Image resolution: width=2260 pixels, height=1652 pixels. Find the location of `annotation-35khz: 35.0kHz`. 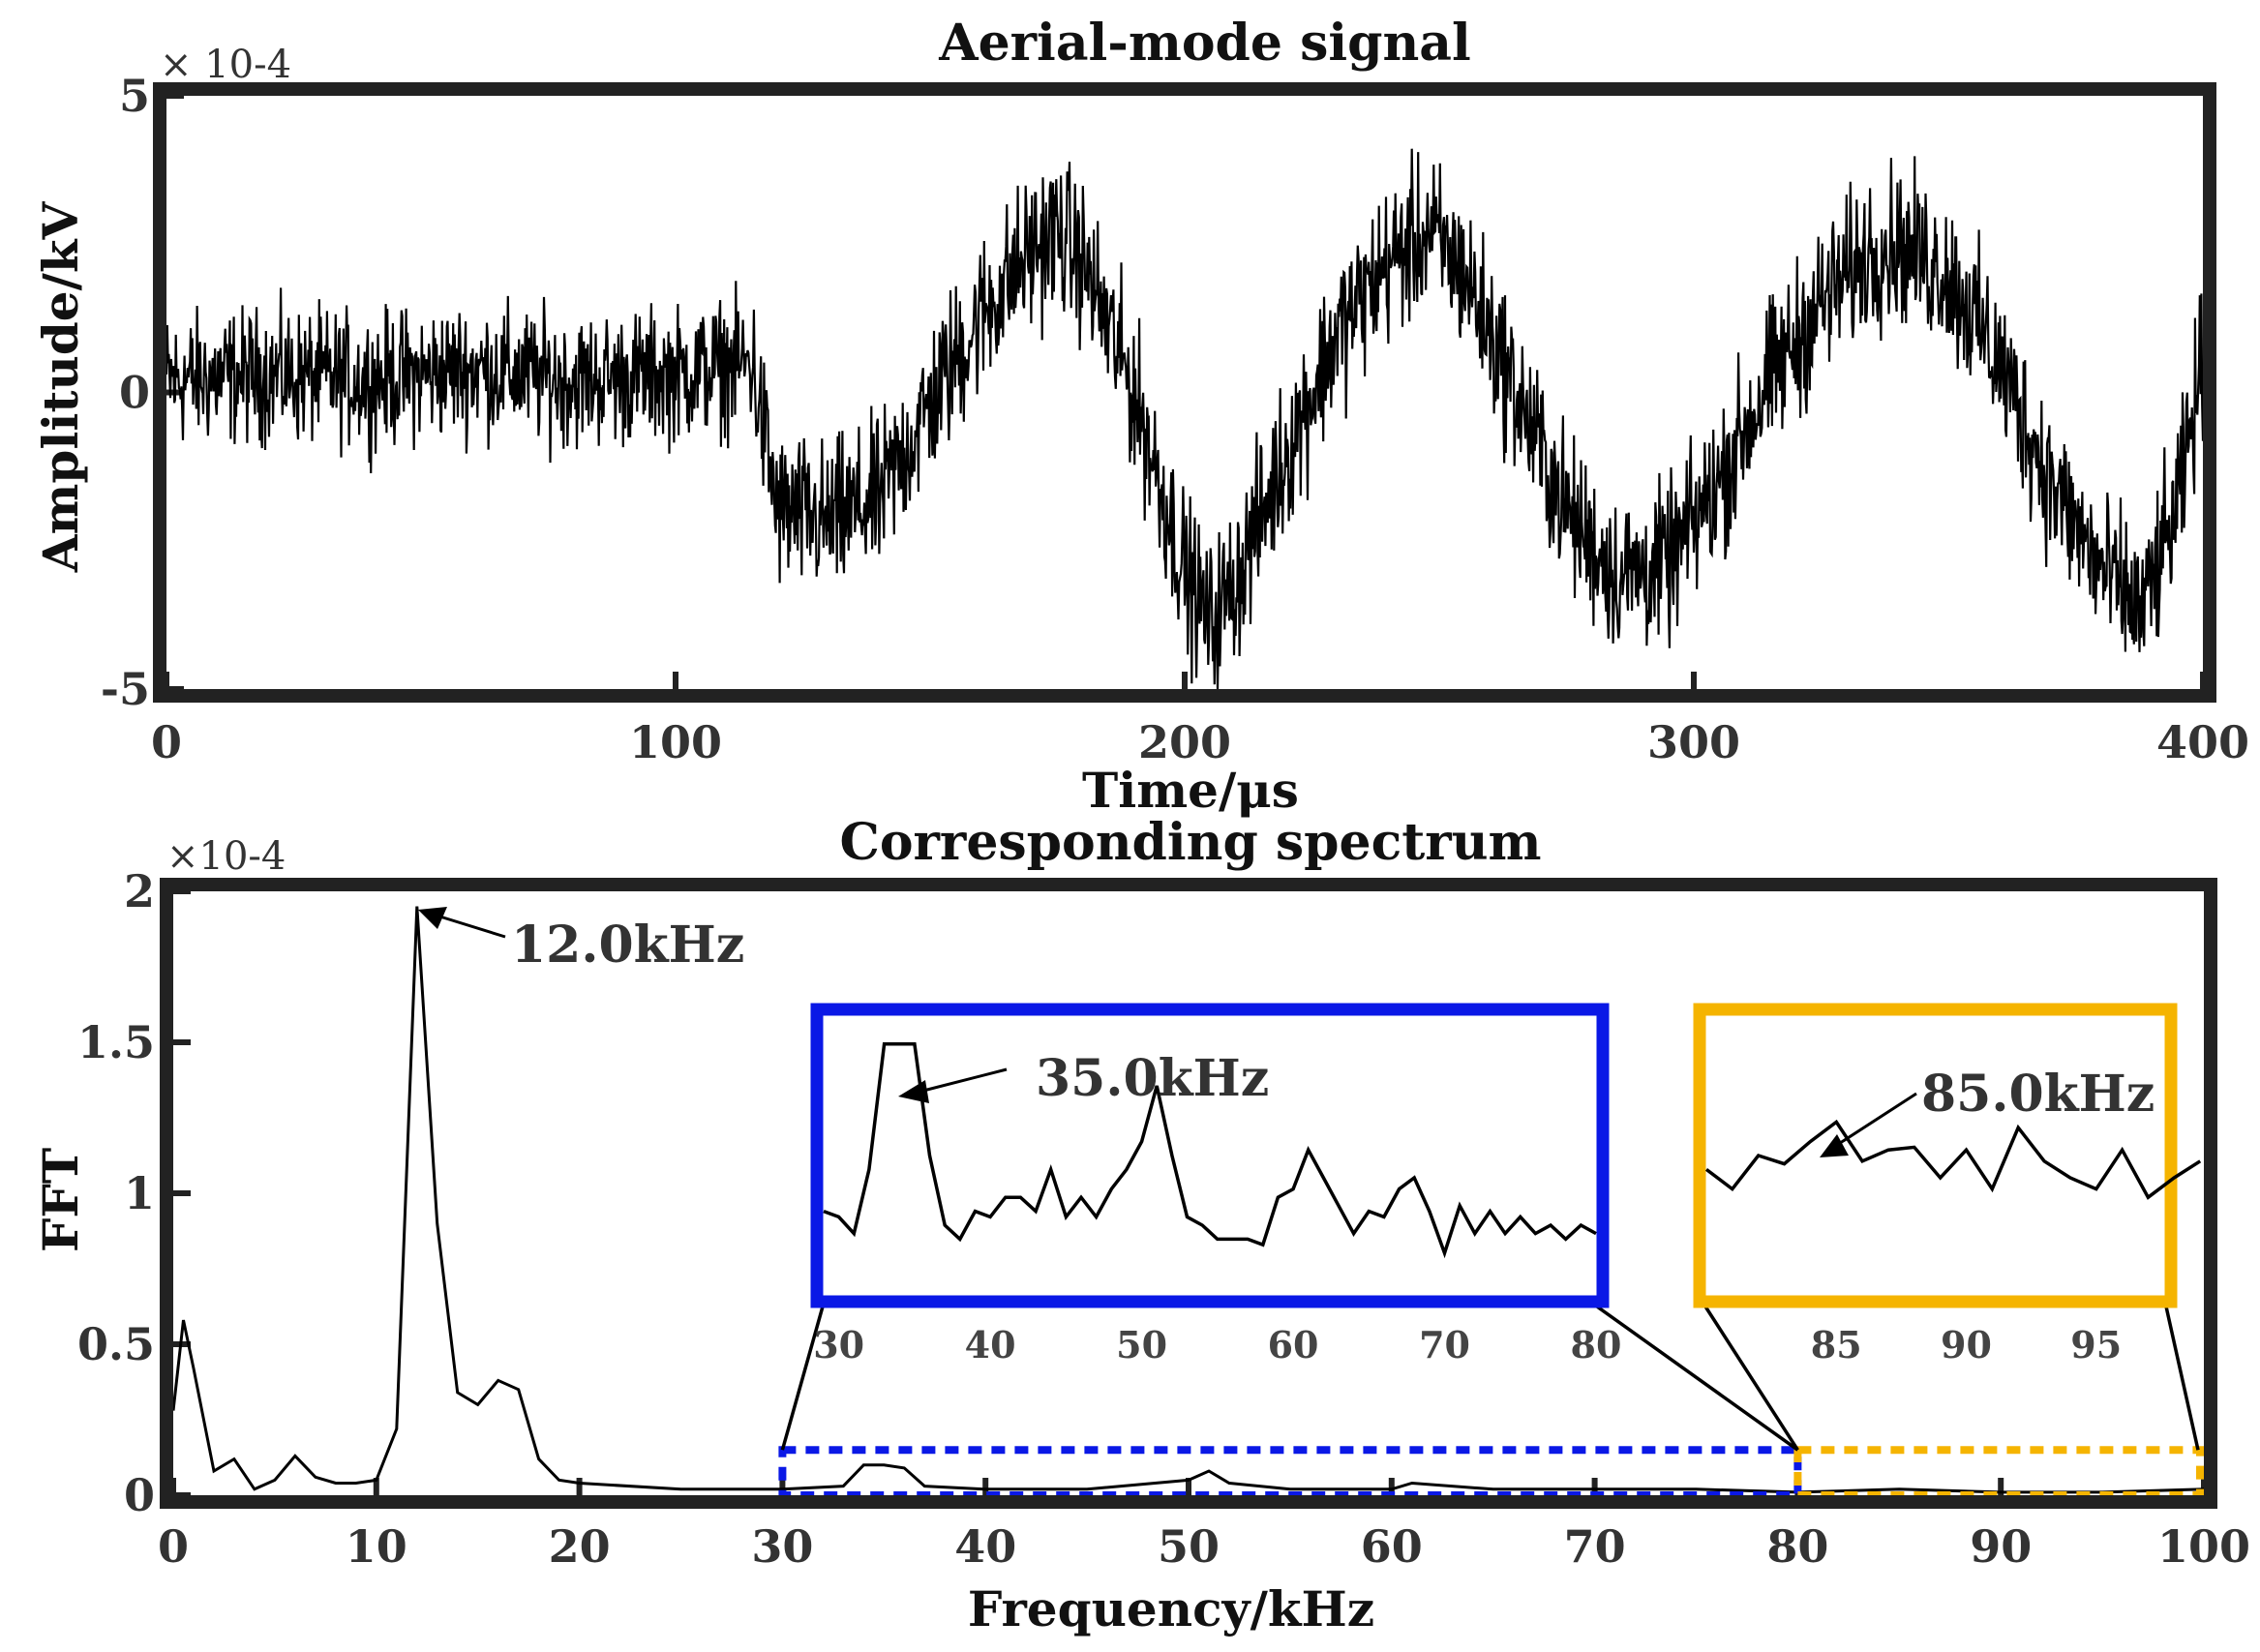

annotation-35khz: 35.0kHz is located at coordinates (1083, 1078).